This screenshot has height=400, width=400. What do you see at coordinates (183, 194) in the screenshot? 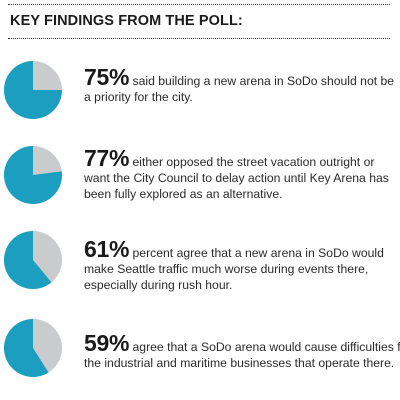
I see `finding-2-line-3: been fully explored as an alternative.` at bounding box center [183, 194].